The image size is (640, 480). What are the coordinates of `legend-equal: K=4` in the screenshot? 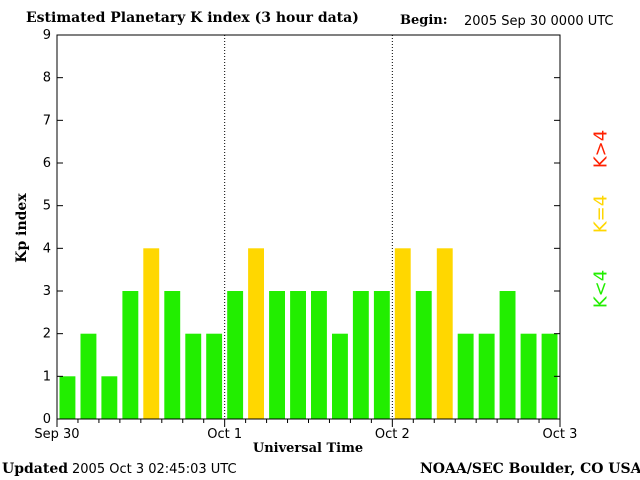 It's located at (601, 214).